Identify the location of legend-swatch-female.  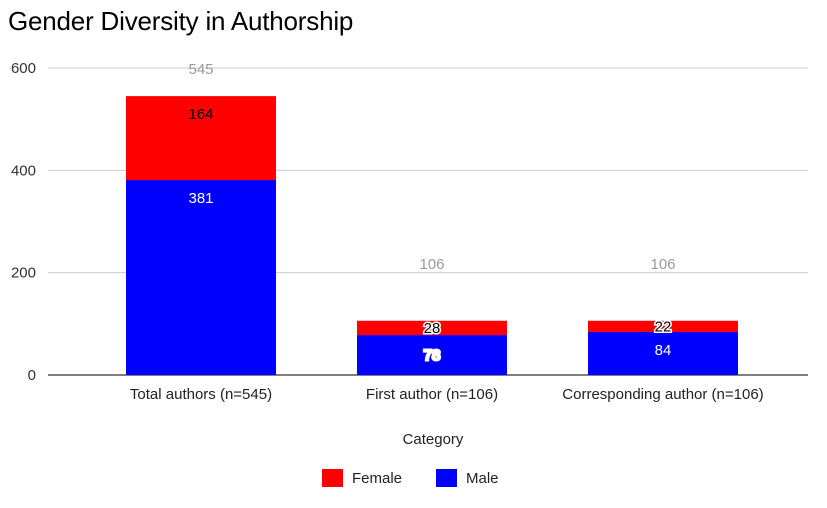
(332, 478).